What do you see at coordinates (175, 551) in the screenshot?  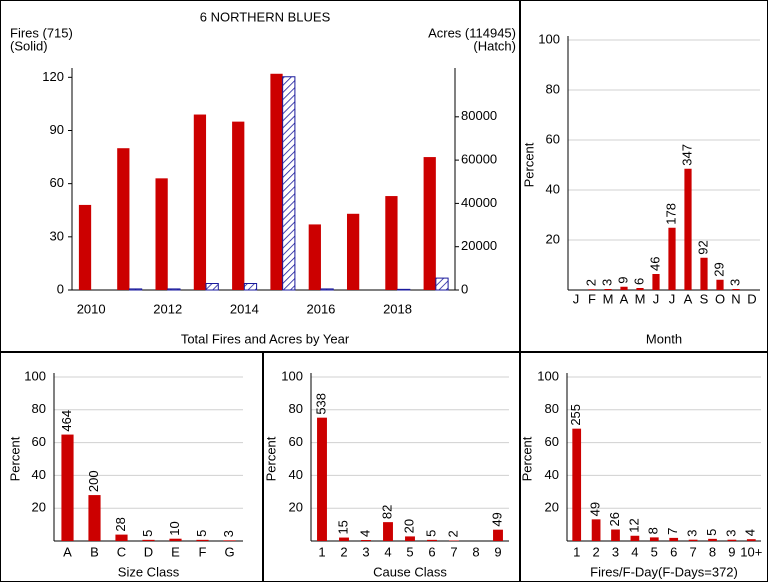 I see `x-tick-label: E` at bounding box center [175, 551].